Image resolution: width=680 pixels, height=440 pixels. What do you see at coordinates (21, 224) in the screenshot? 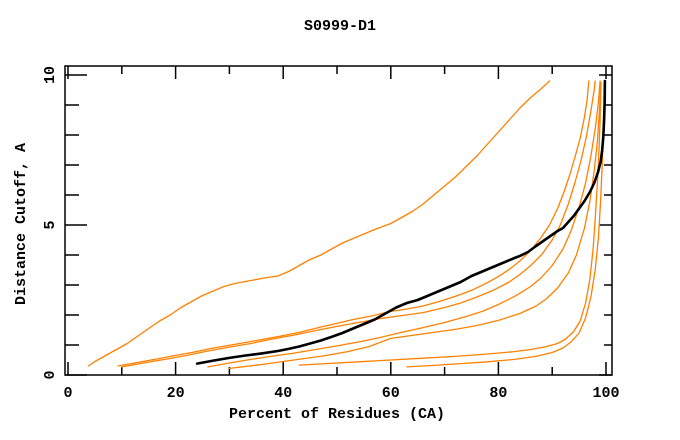
I see `y-axis-label: Distance Cutoff, A` at bounding box center [21, 224].